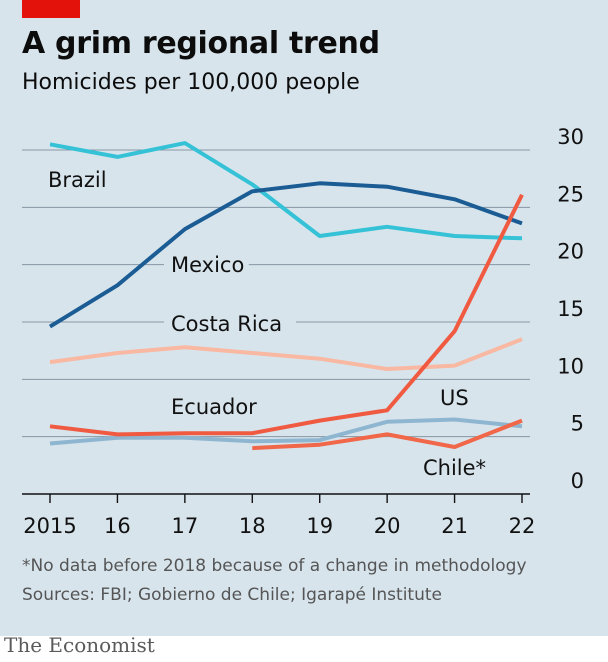 This screenshot has width=608, height=662. I want to click on x-tick-label: 16, so click(117, 526).